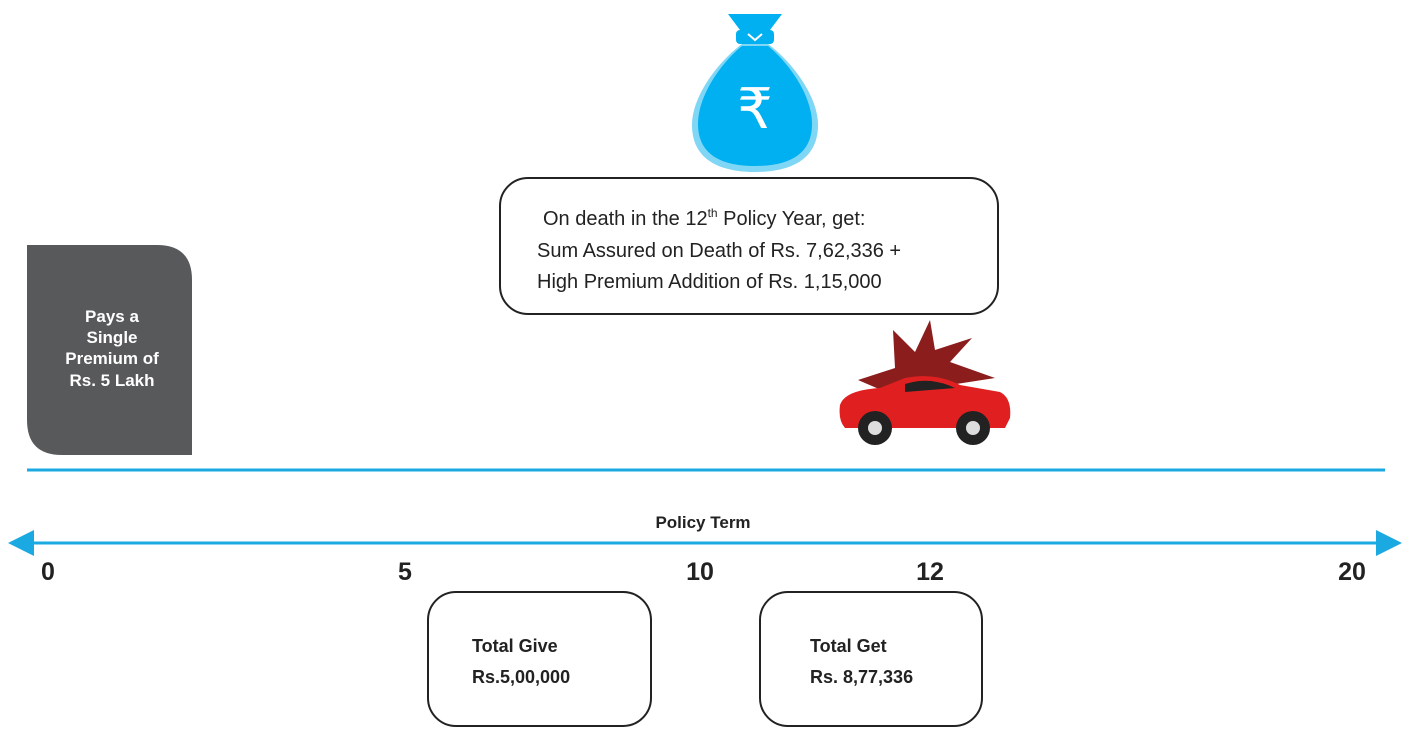 This screenshot has width=1410, height=729. What do you see at coordinates (48, 572) in the screenshot?
I see `tick-label: 0` at bounding box center [48, 572].